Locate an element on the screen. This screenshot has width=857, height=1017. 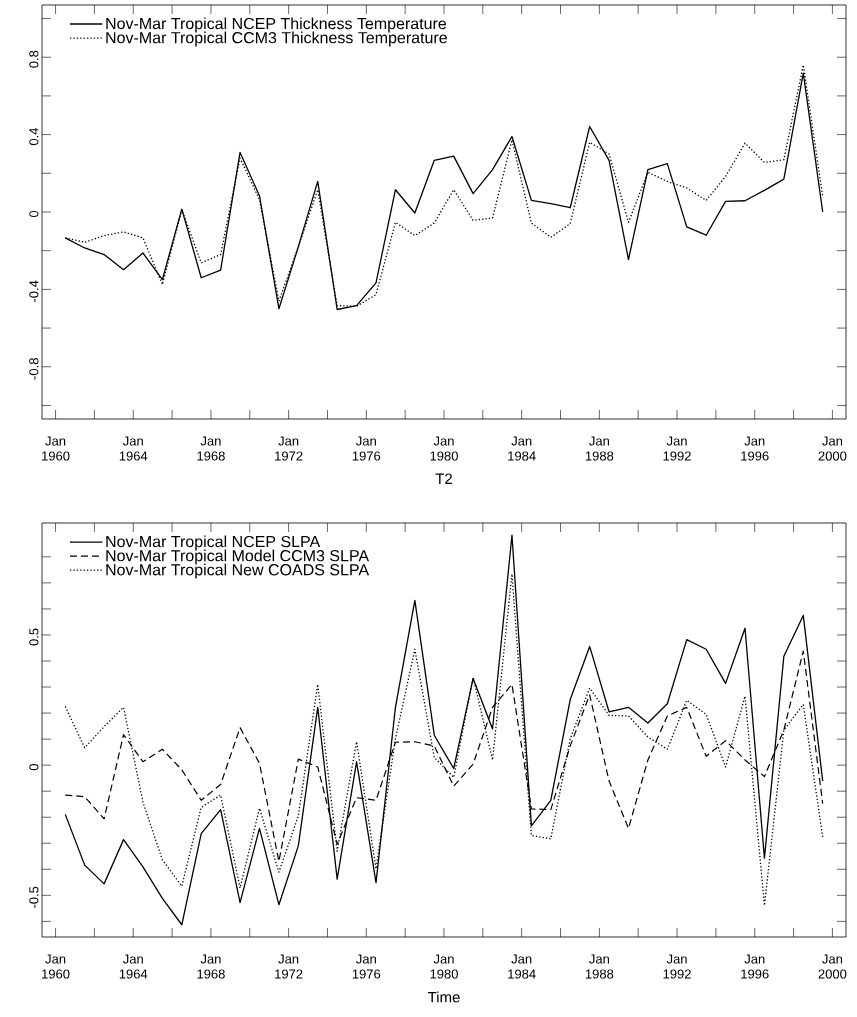
legend-label: Nov-Mar Tropical New COADS SLPA is located at coordinates (238, 571).